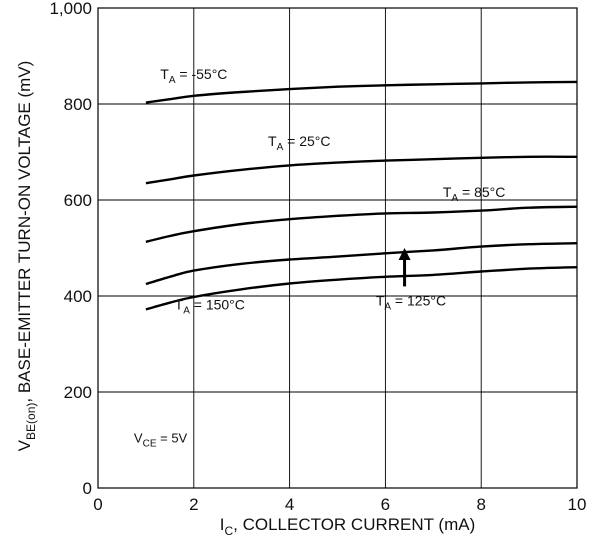  Describe the element at coordinates (78, 200) in the screenshot. I see `y-tick-label: 600` at that location.